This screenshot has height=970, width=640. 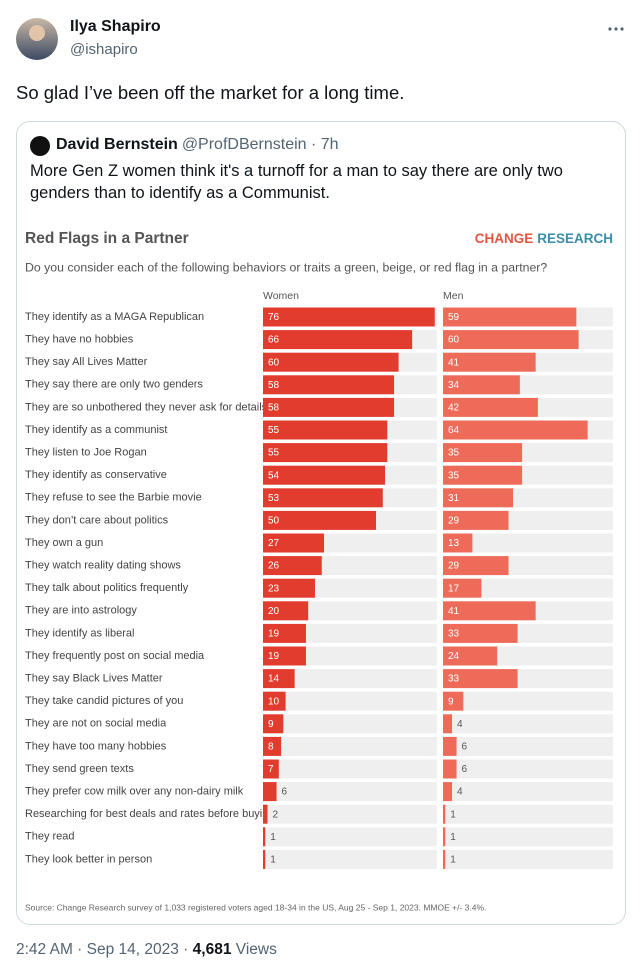 What do you see at coordinates (454, 634) in the screenshot?
I see `value-label: 33` at bounding box center [454, 634].